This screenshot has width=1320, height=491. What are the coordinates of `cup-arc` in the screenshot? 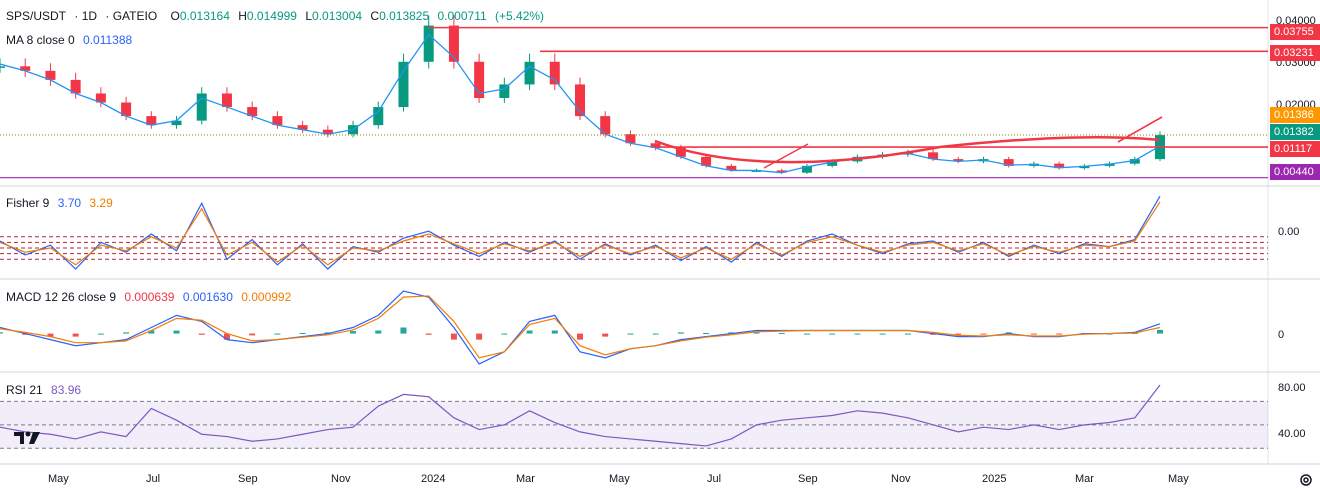 It's located at (907, 149).